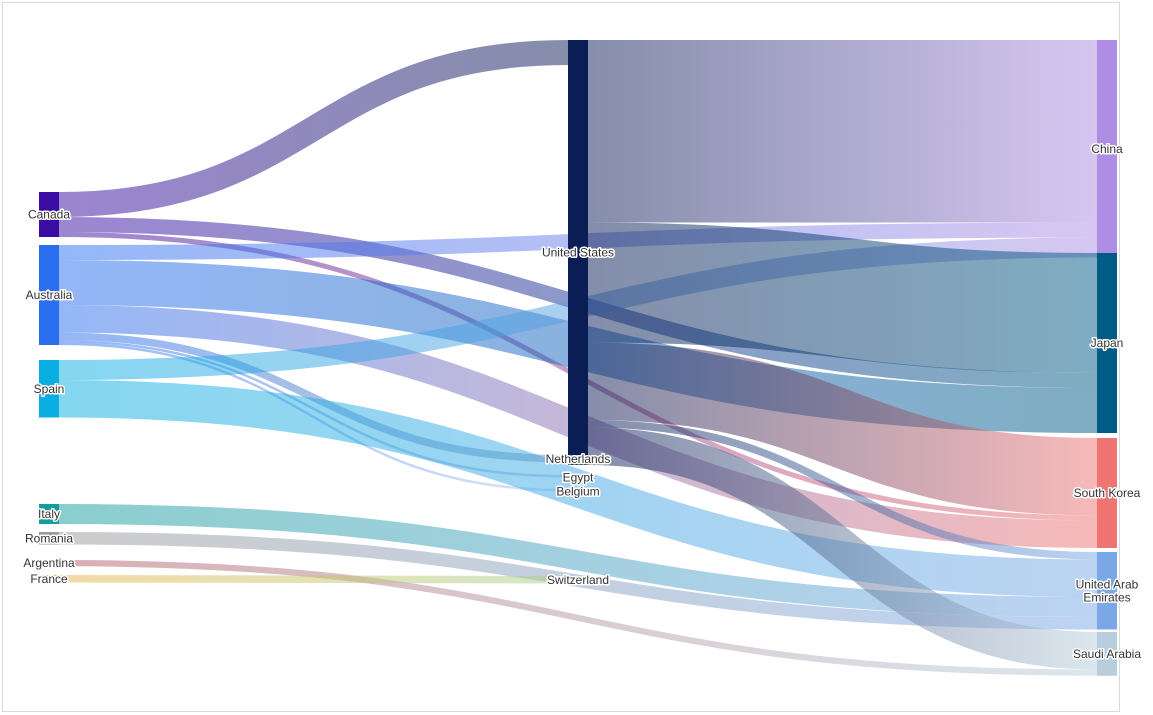 The image size is (1153, 715). I want to click on node-netherlands, so click(578, 459).